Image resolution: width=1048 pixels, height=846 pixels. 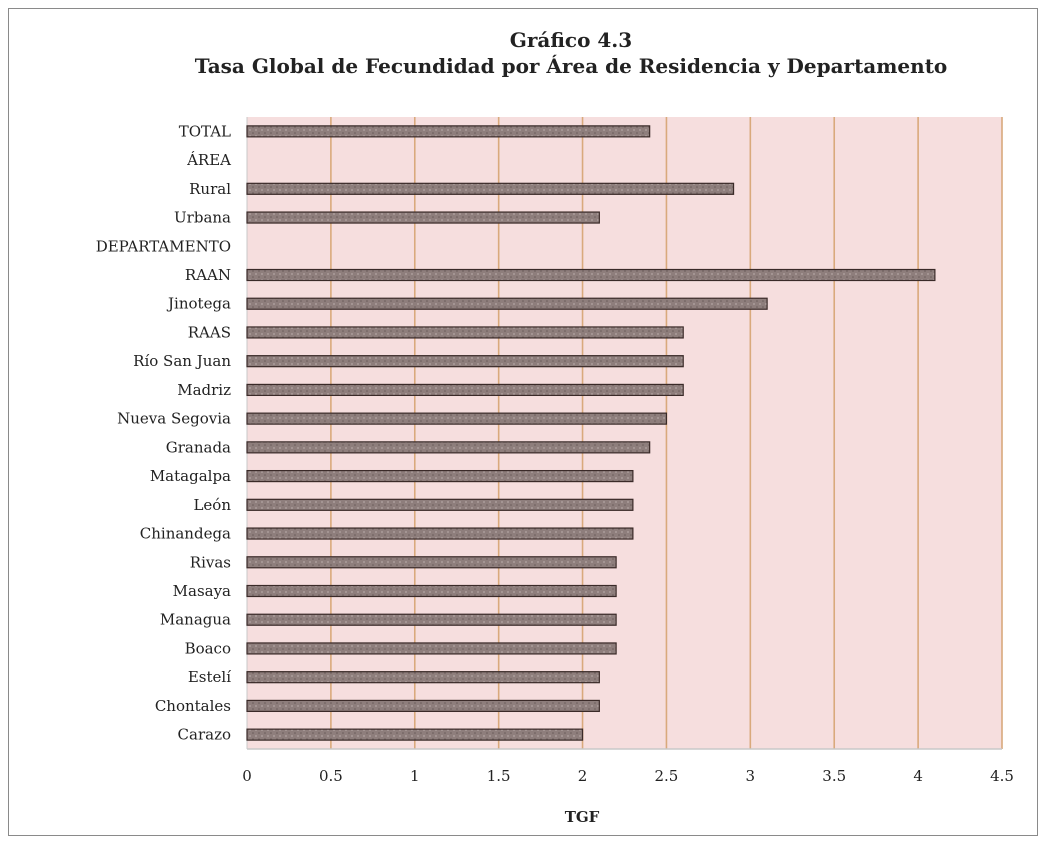 What do you see at coordinates (209, 677) in the screenshot?
I see `category-label: Estelí` at bounding box center [209, 677].